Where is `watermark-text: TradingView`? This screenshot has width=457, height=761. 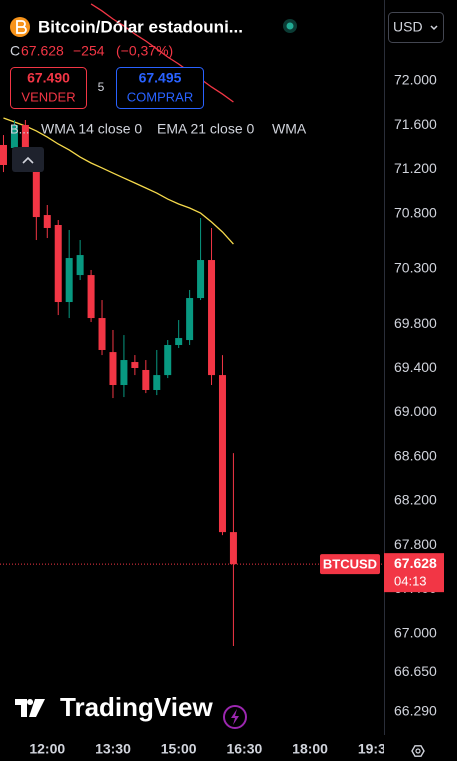
watermark-text: TradingView is located at coordinates (136, 707).